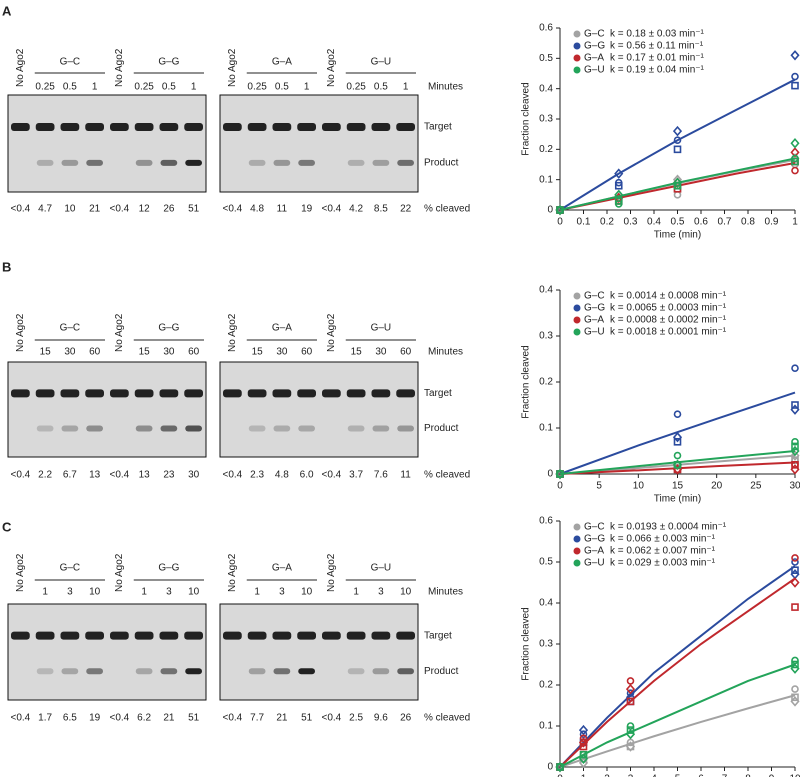 This screenshot has width=800, height=777. Describe the element at coordinates (194, 592) in the screenshot. I see `time-label: 10` at that location.